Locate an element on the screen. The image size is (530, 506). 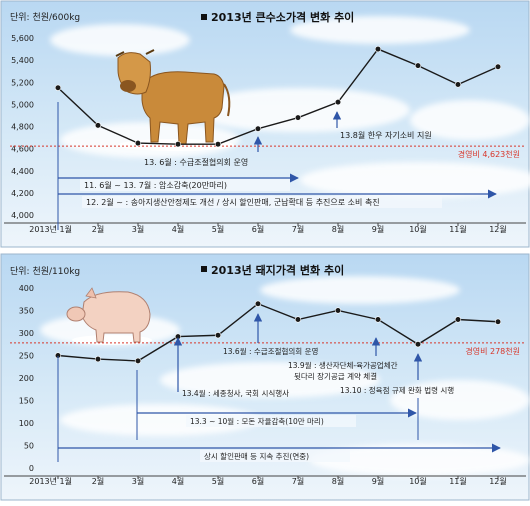
y-tick-label: 150 is located at coordinates (26, 401).